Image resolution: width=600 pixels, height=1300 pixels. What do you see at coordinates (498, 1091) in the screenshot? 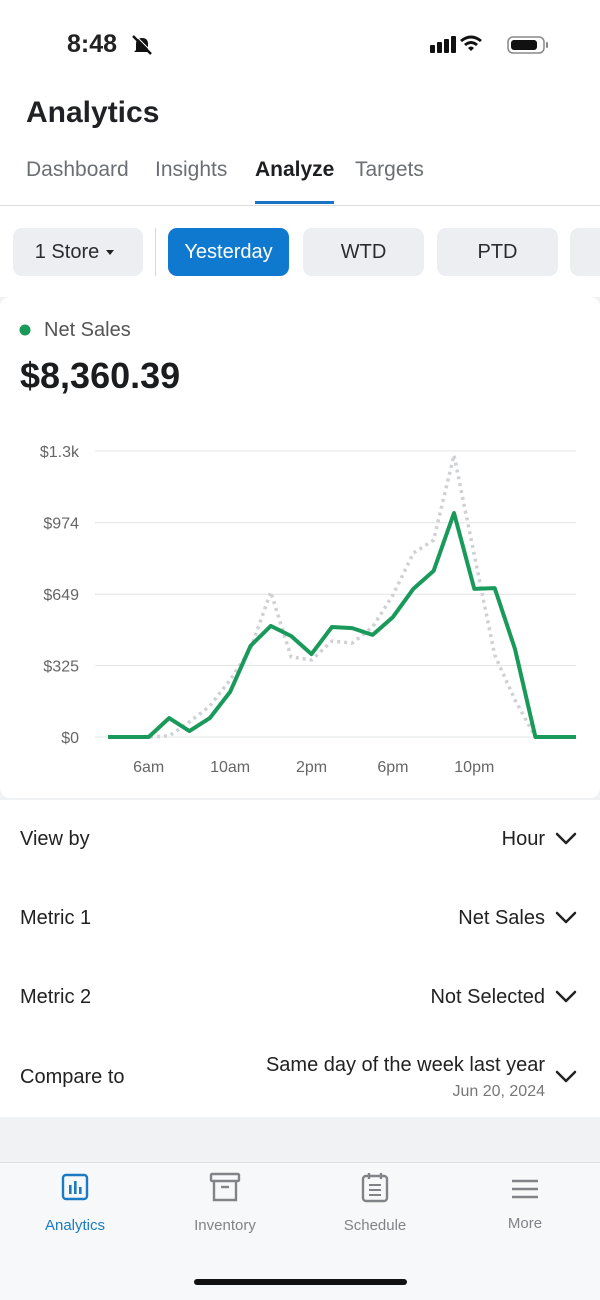
I see `setting-detail: Jun 20, 2024` at bounding box center [498, 1091].